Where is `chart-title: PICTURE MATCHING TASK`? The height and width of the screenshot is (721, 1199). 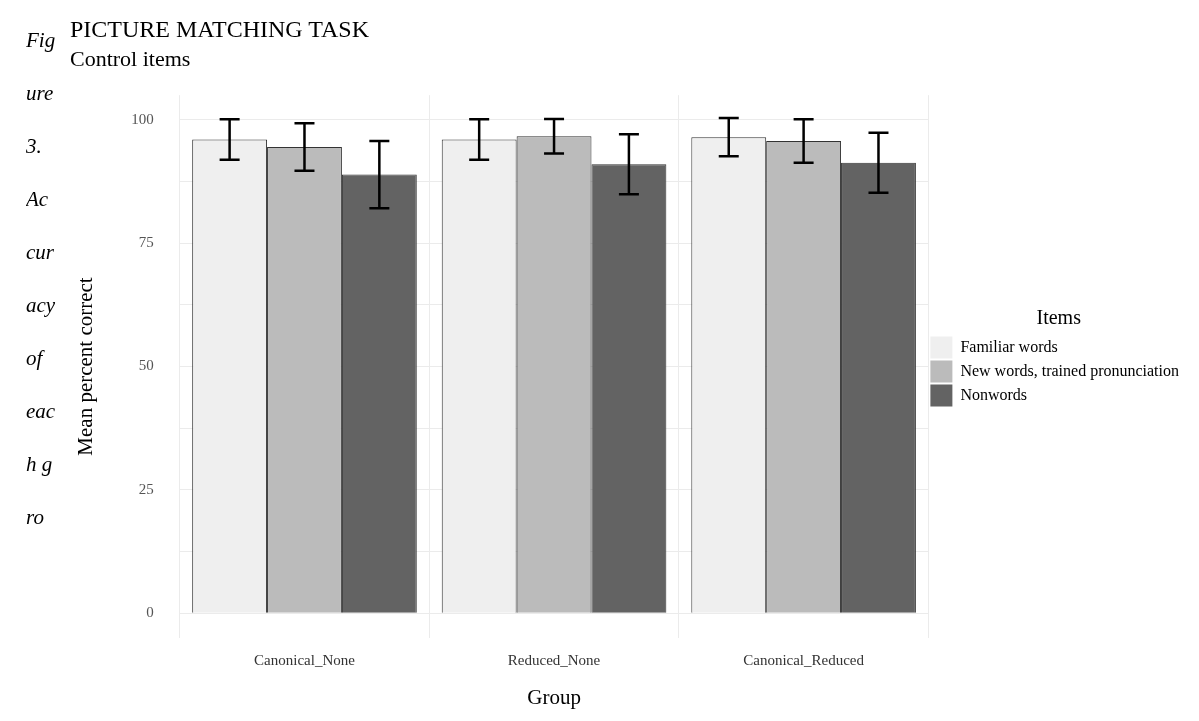
chart-title: PICTURE MATCHING TASK is located at coordinates (220, 28).